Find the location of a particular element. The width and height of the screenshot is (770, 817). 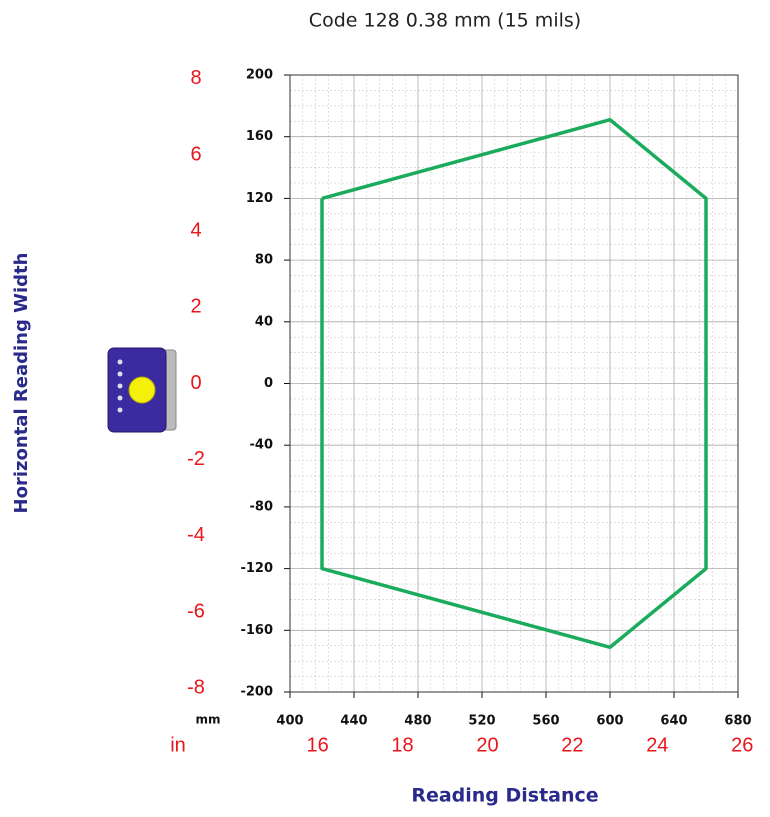

x-tick-label: 680 is located at coordinates (737, 721).